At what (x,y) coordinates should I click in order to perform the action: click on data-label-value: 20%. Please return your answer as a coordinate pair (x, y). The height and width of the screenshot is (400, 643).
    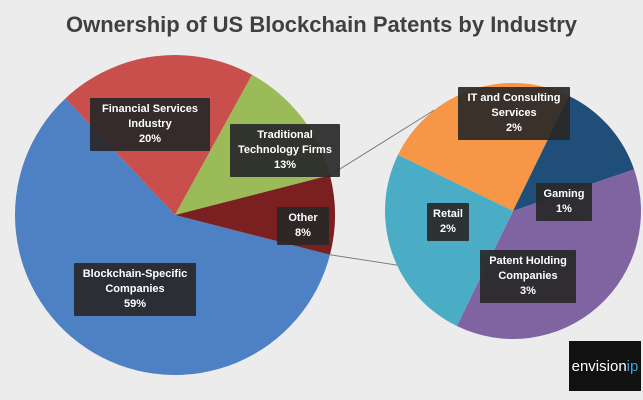
    Looking at the image, I should click on (150, 139).